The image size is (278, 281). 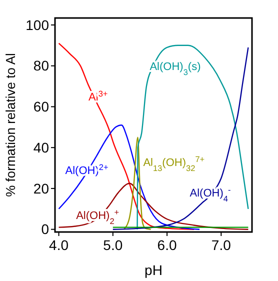 I want to click on x-tick-label: 4.0, so click(x=59, y=245).